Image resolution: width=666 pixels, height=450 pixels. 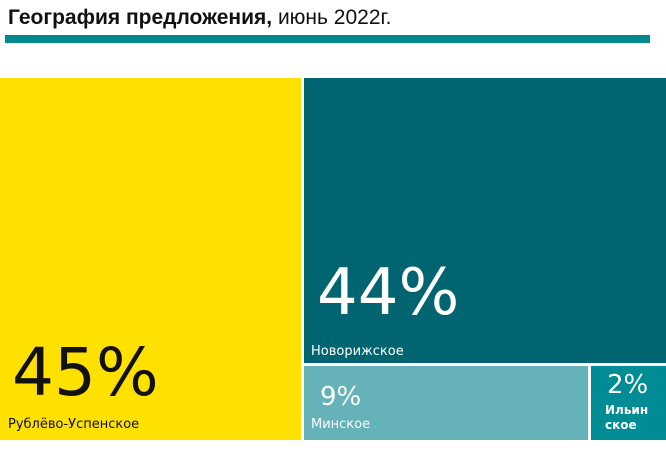 I want to click on tile-rublevo-label: Рублёво-Успенское, so click(x=74, y=424).